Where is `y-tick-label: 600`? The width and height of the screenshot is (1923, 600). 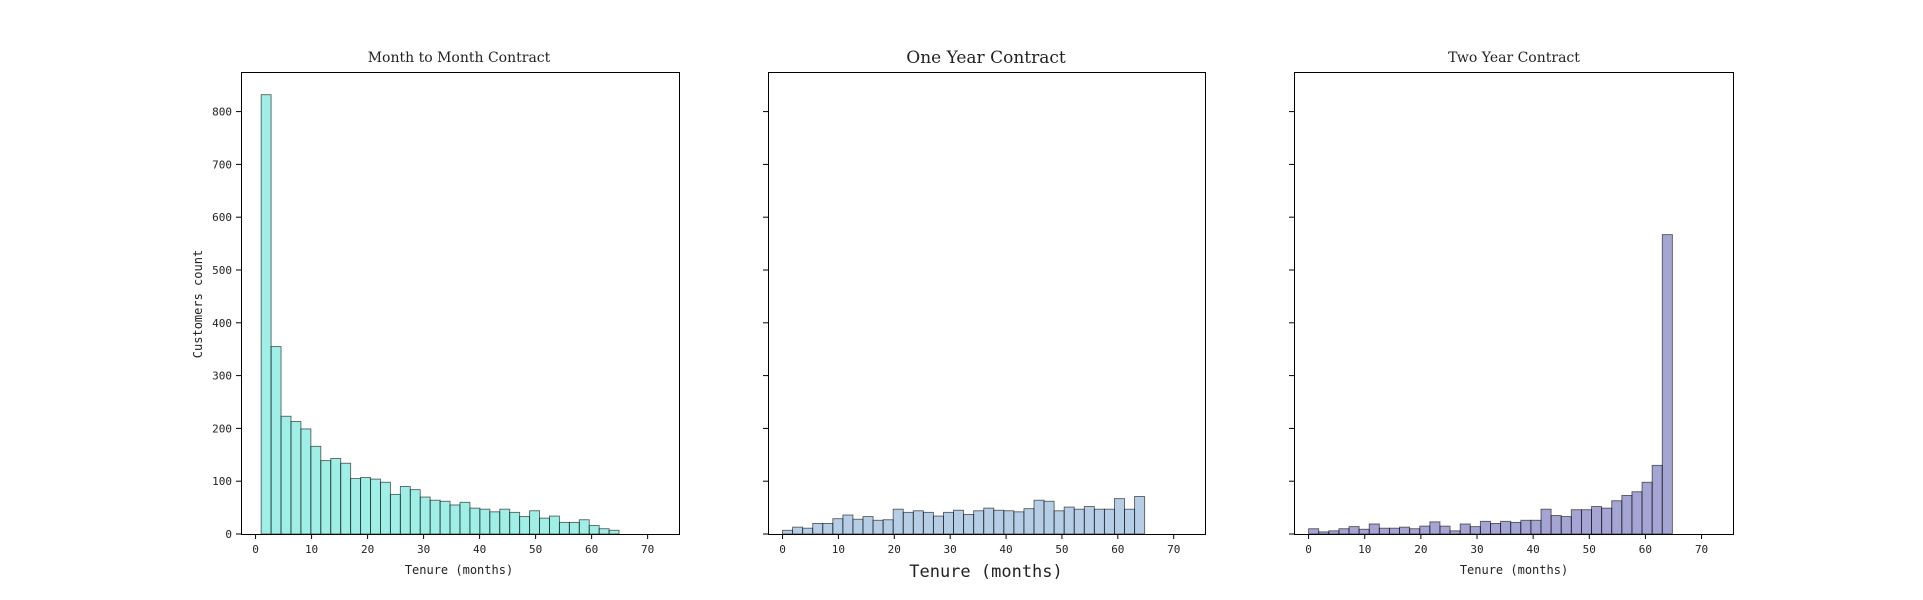
y-tick-label: 600 is located at coordinates (222, 217).